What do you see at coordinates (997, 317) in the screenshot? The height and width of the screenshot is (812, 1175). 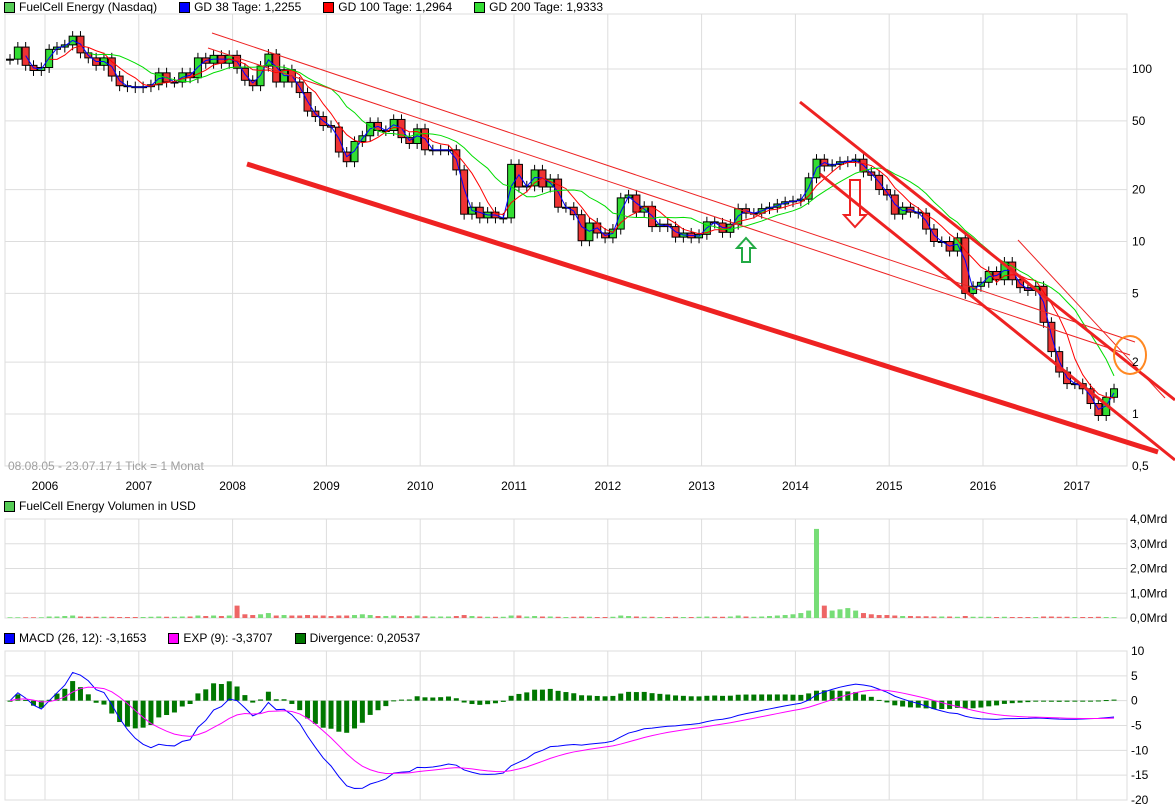 I see `trendline-channel-lower` at bounding box center [997, 317].